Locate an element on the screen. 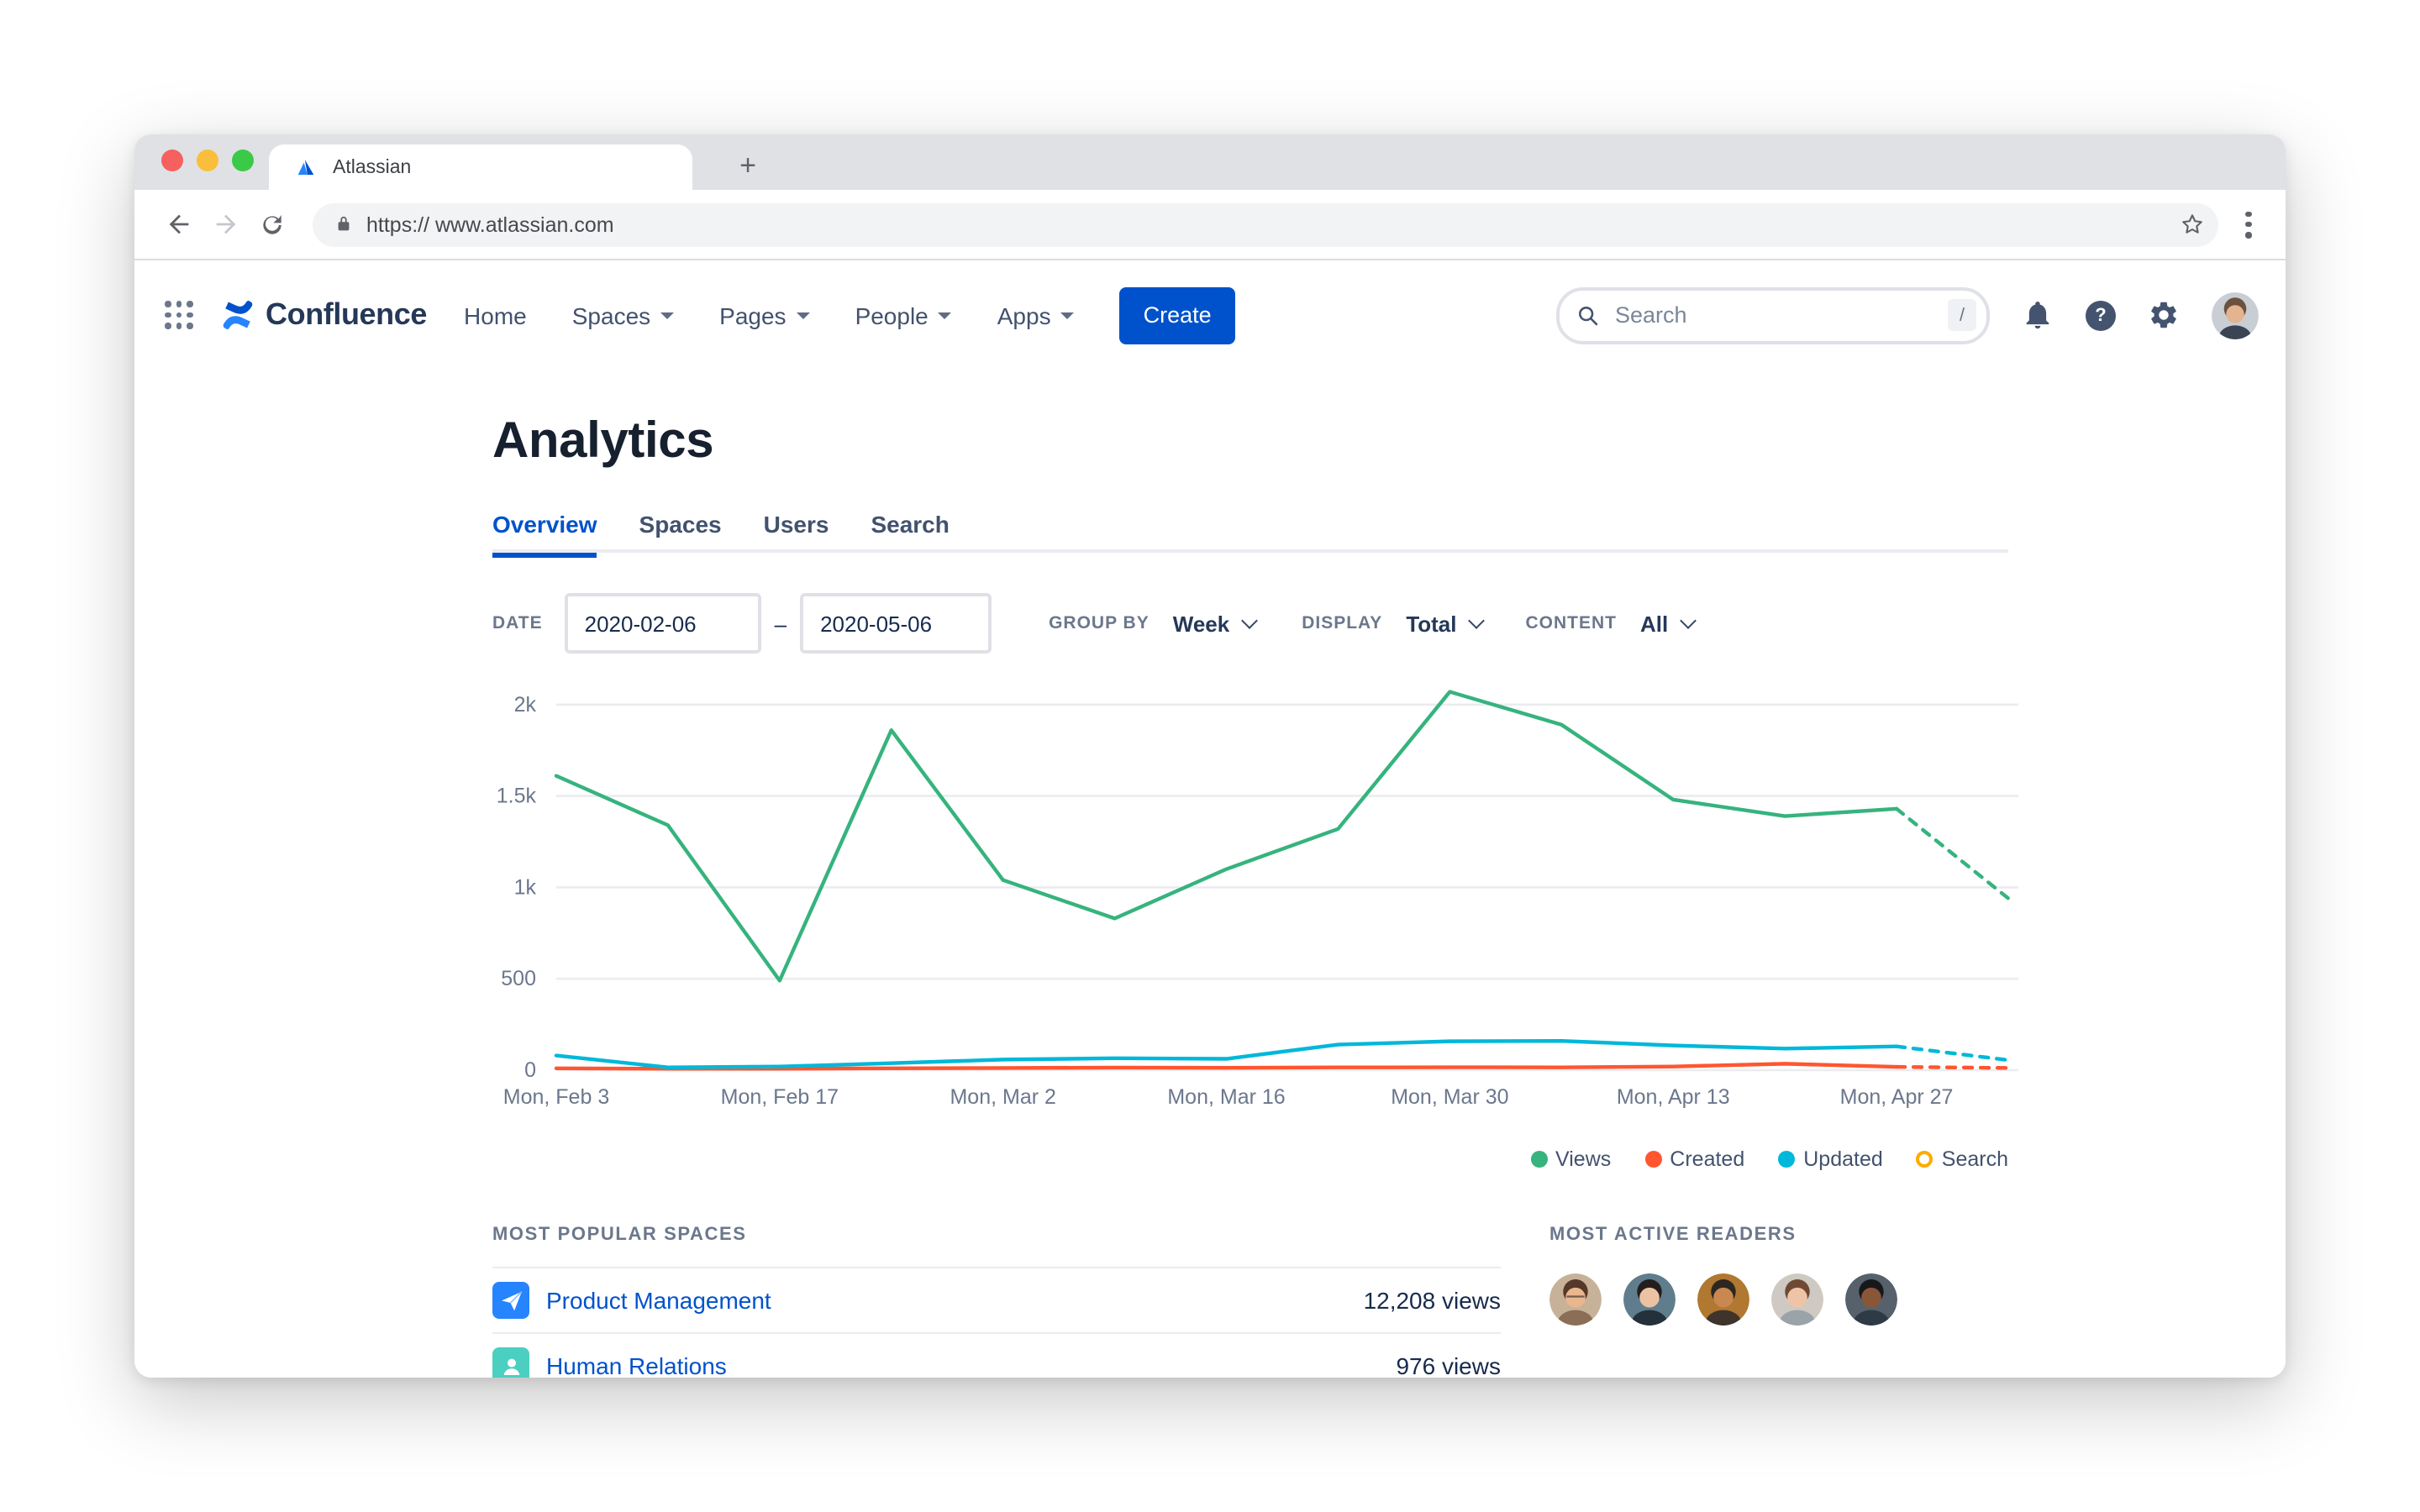  address-bar: https:// www.atlassian.com is located at coordinates (1265, 224).